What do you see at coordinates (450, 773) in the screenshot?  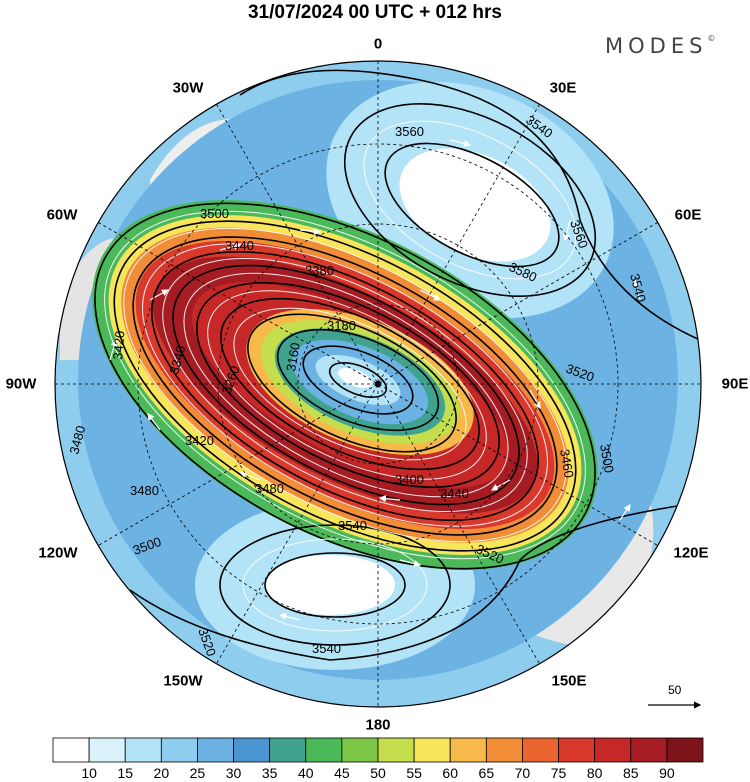 I see `colorbar-tick-label: 60` at bounding box center [450, 773].